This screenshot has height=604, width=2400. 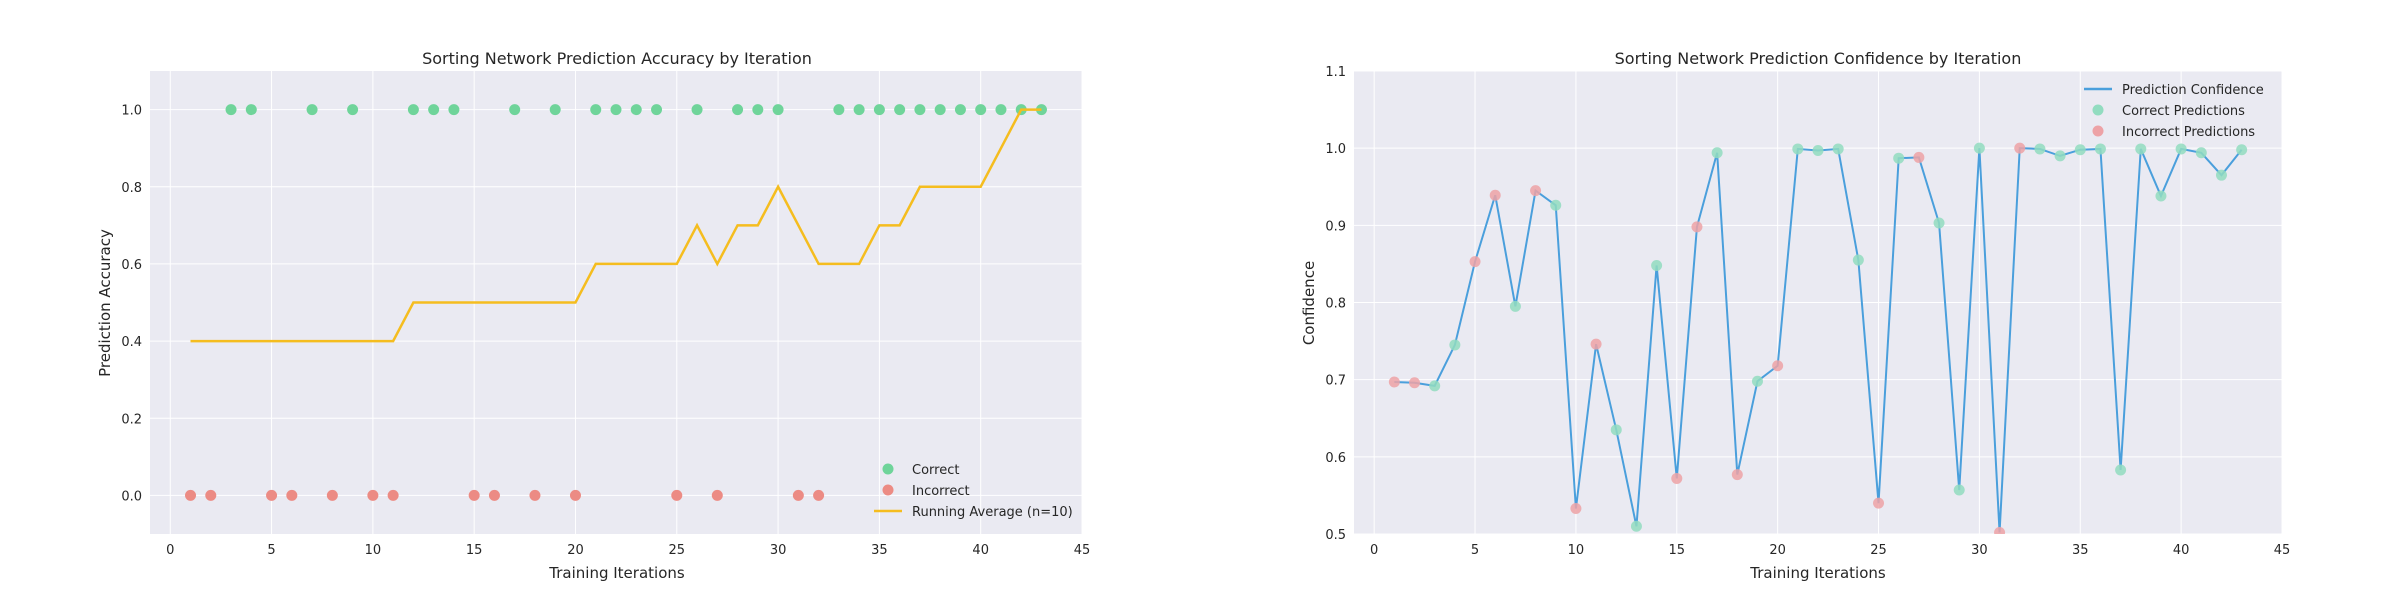 I want to click on legend-incorrect-label: Incorrect, so click(x=941, y=491).